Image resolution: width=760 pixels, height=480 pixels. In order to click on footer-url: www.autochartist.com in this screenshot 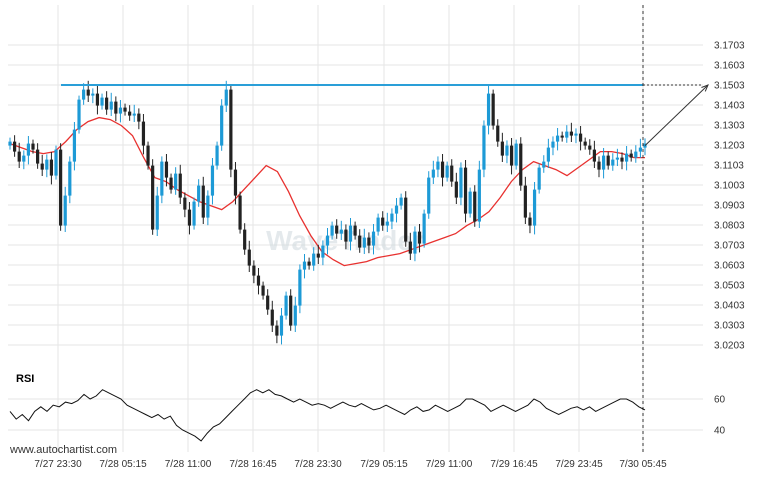, I will do `click(63, 450)`.